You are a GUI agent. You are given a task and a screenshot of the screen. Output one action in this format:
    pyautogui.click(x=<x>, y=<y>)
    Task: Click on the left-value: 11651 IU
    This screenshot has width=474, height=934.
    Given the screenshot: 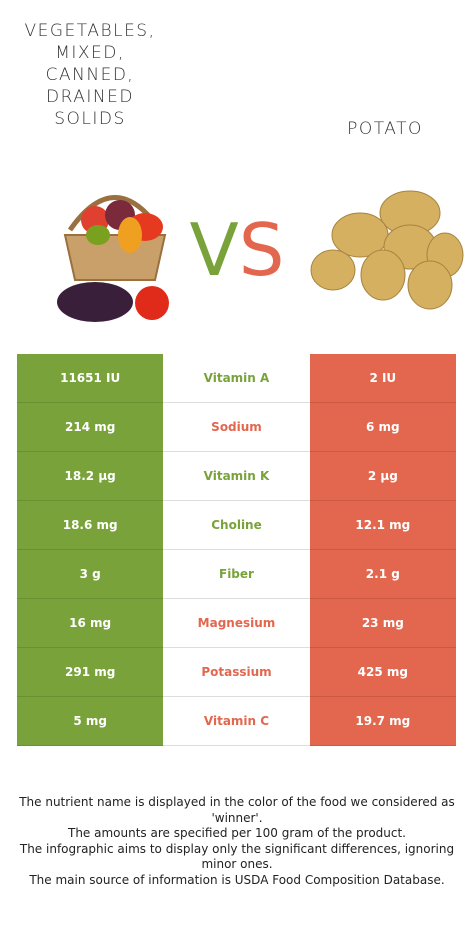 What is the action you would take?
    pyautogui.click(x=90, y=378)
    